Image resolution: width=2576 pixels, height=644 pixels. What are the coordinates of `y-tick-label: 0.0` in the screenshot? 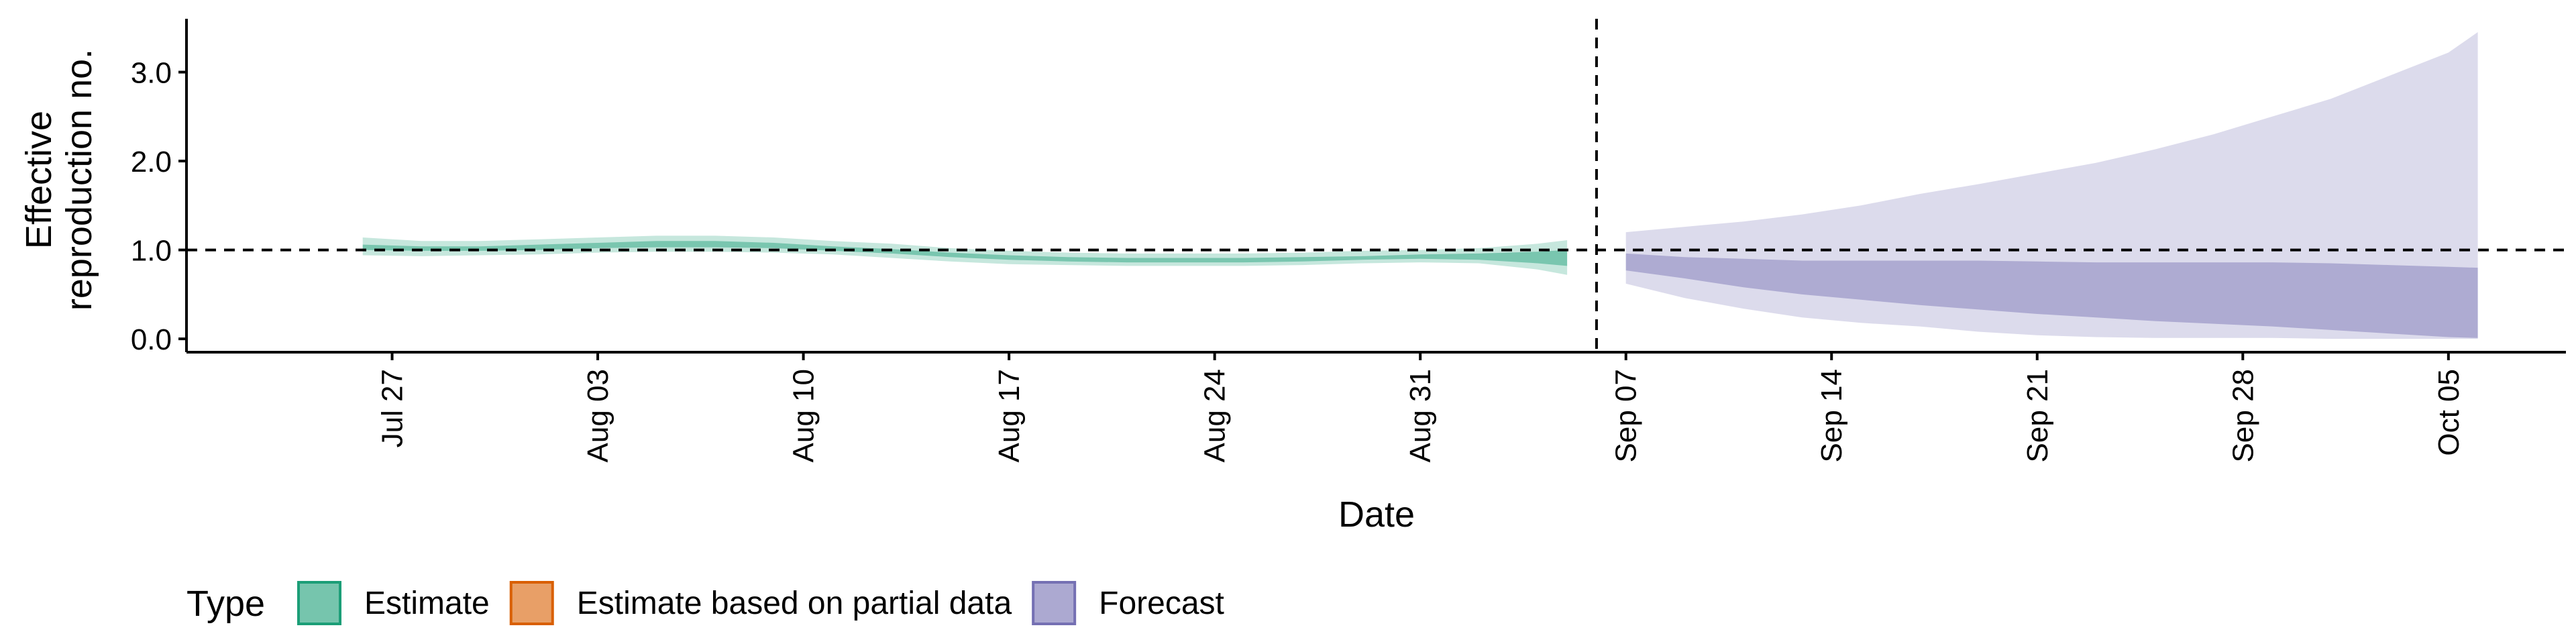 It's located at (151, 339).